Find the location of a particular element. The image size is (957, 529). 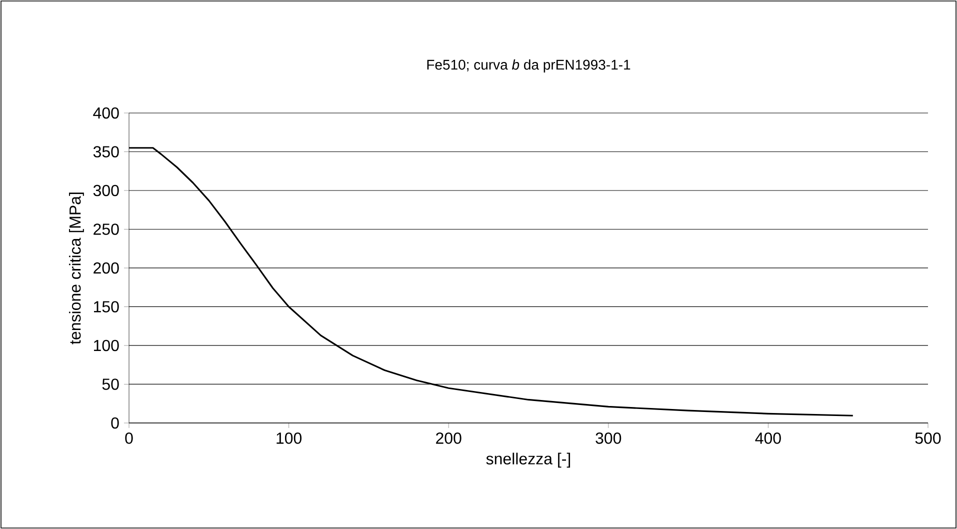

y-axis-title: tensione critica [MPa] is located at coordinates (76, 268).